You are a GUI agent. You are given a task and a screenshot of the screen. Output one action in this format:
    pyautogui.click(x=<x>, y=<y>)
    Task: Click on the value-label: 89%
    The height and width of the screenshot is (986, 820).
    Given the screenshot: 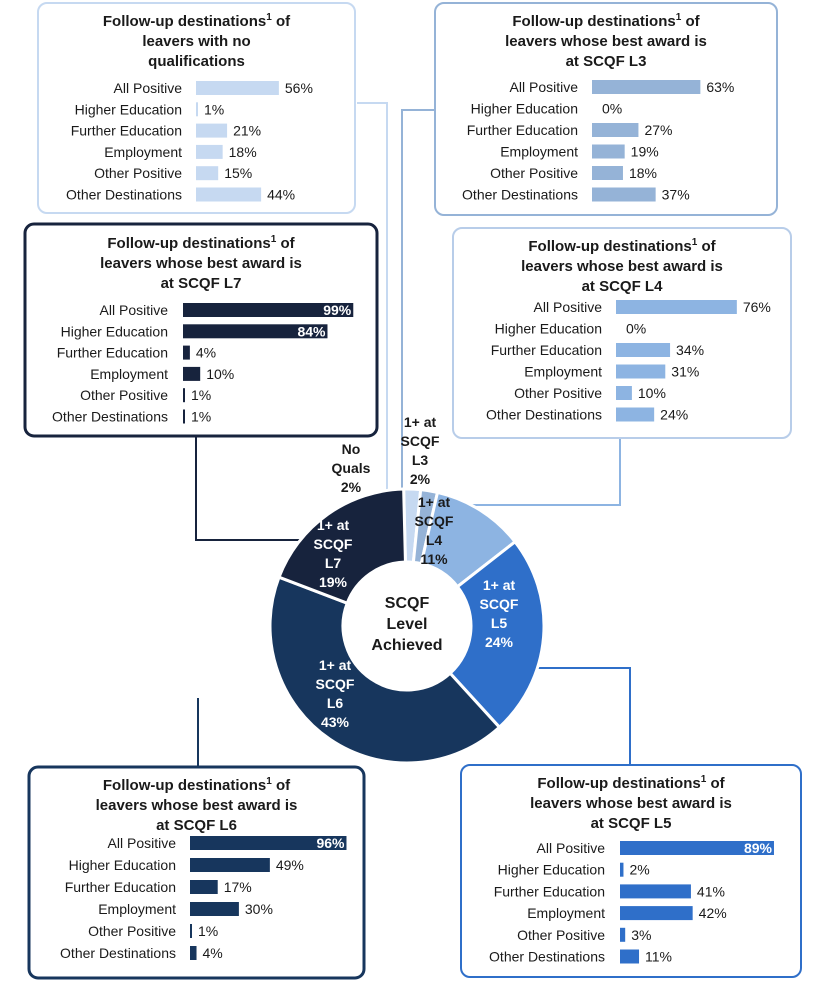 What is the action you would take?
    pyautogui.click(x=758, y=848)
    